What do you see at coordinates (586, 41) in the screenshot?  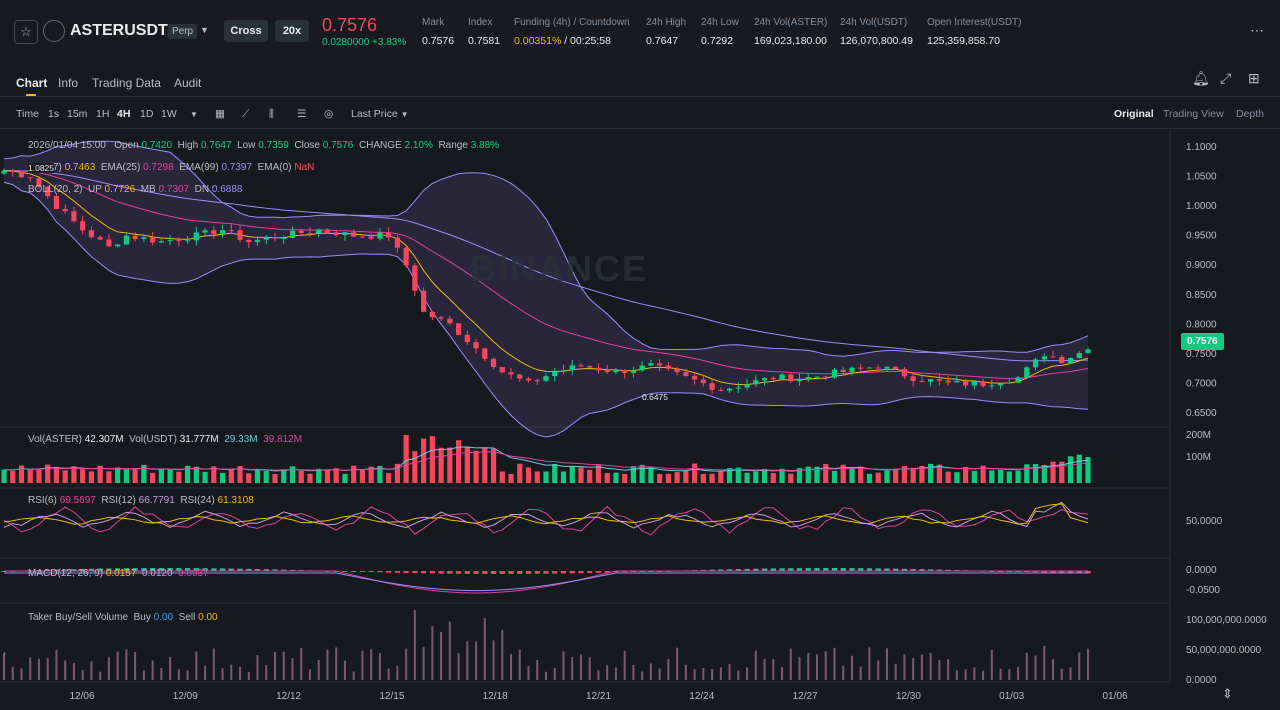 I see `funding-countdown: / 00:25:58` at bounding box center [586, 41].